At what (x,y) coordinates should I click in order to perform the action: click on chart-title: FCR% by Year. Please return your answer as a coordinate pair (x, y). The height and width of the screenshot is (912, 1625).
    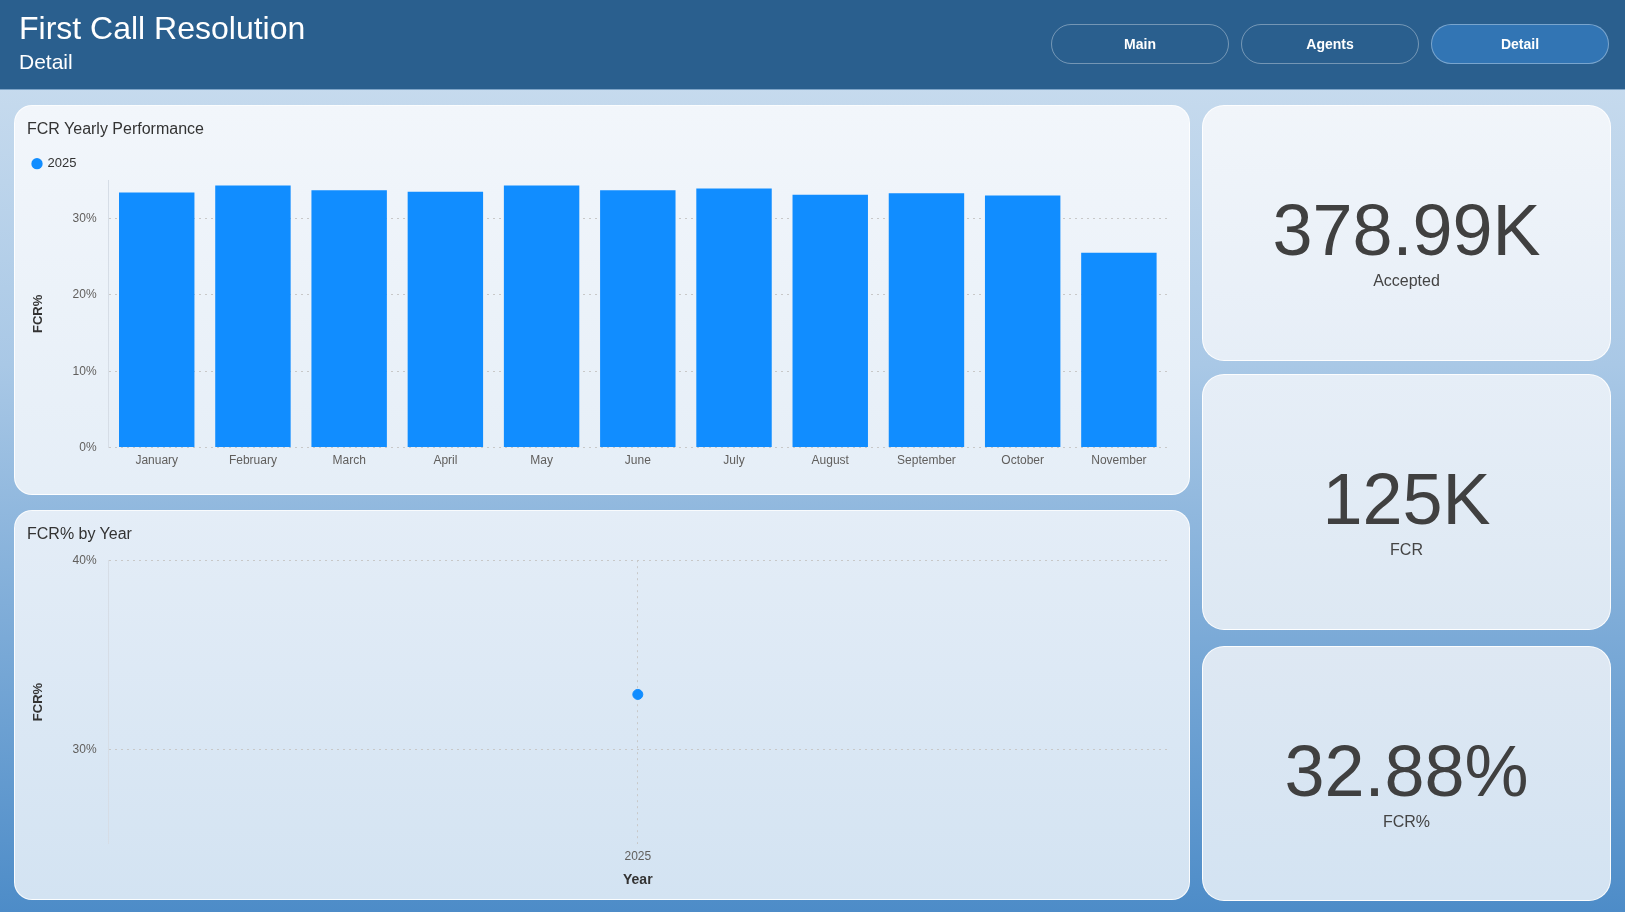
    Looking at the image, I should click on (80, 534).